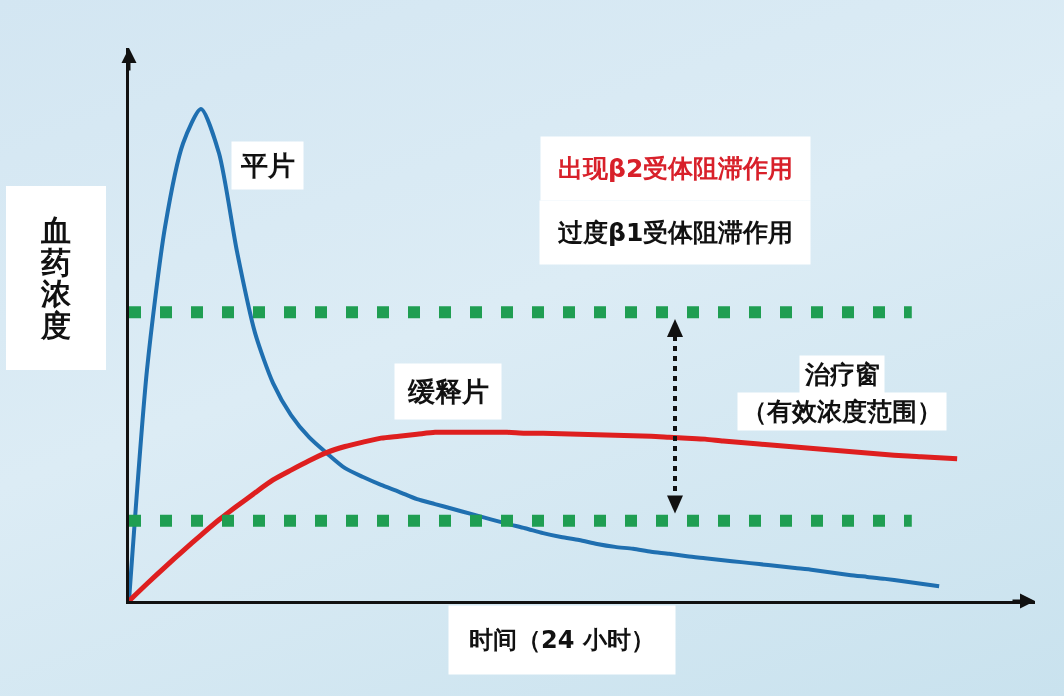  Describe the element at coordinates (448, 391) in the screenshot. I see `series-label: 缓释片` at that location.